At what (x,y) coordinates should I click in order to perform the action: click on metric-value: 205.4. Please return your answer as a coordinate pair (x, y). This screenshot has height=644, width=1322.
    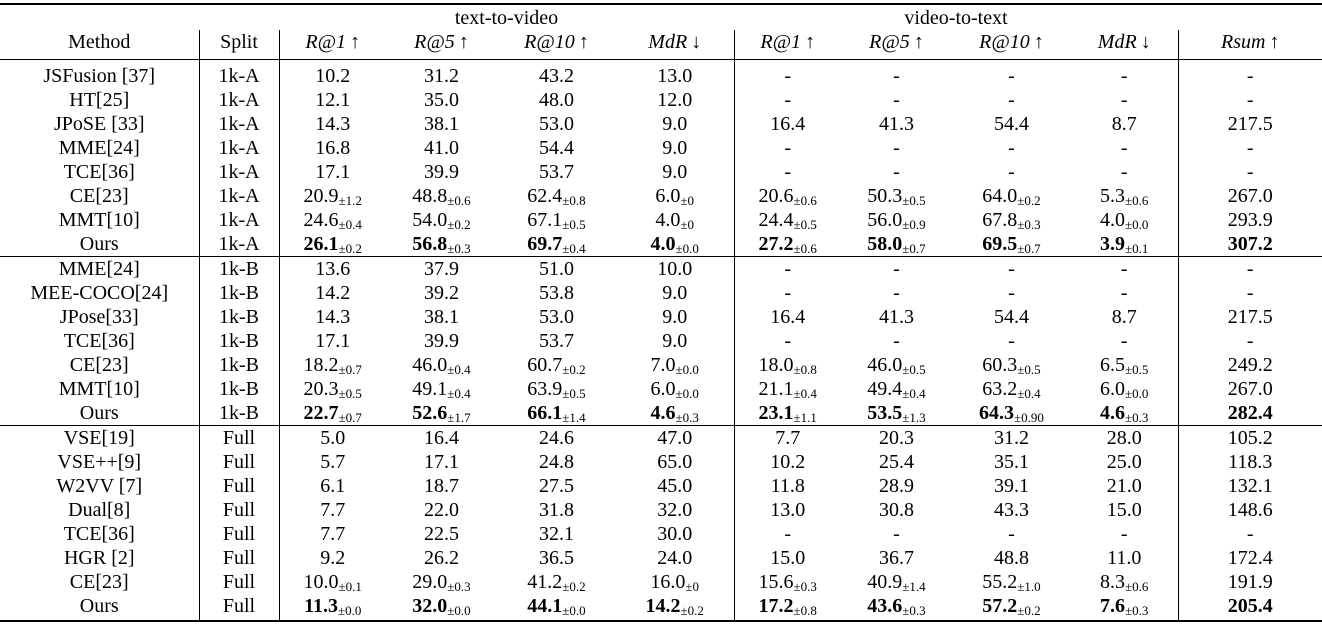
    Looking at the image, I should click on (1250, 606).